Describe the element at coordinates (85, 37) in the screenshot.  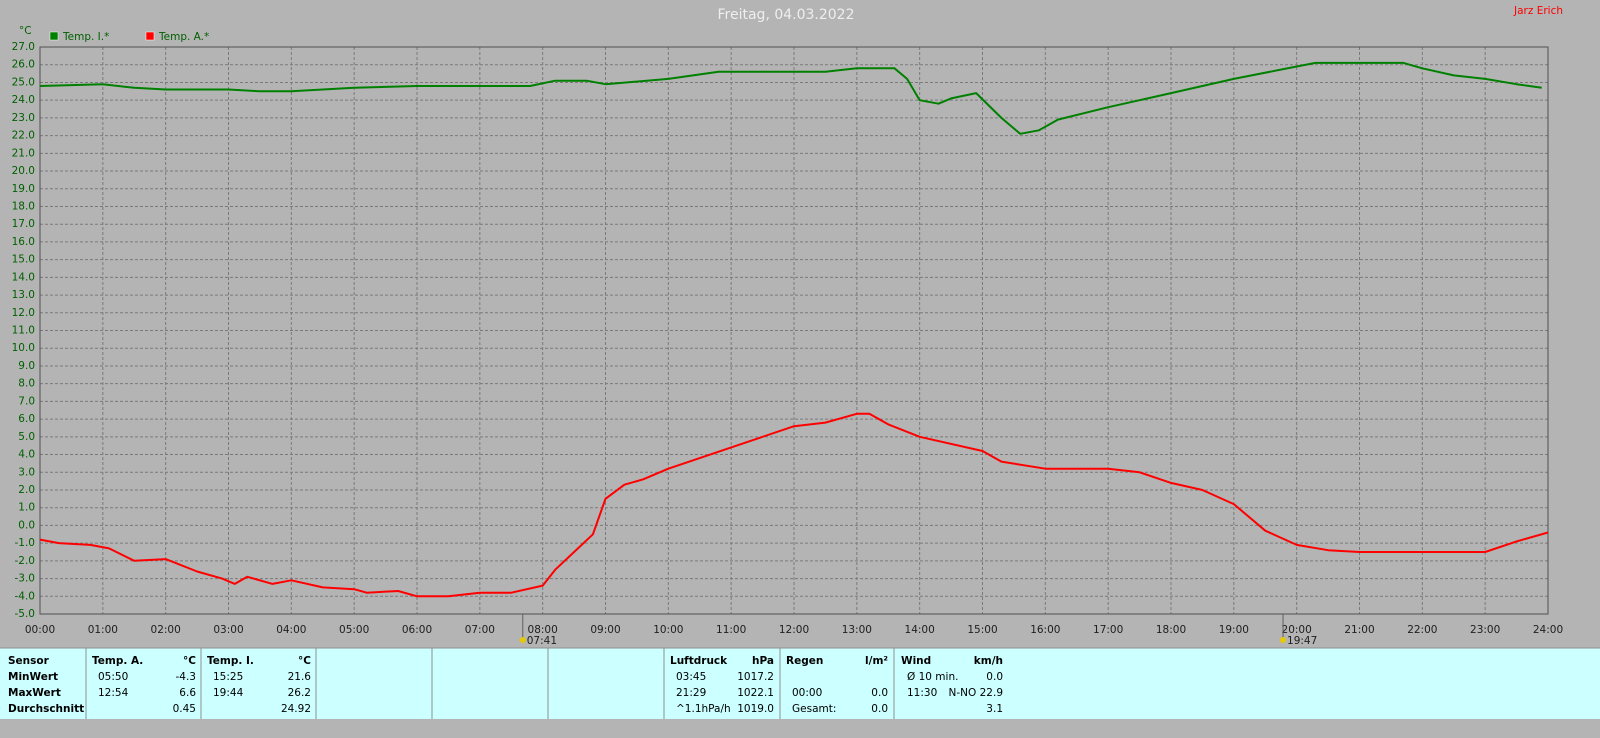
I see `legend-label: Temp. I.*` at that location.